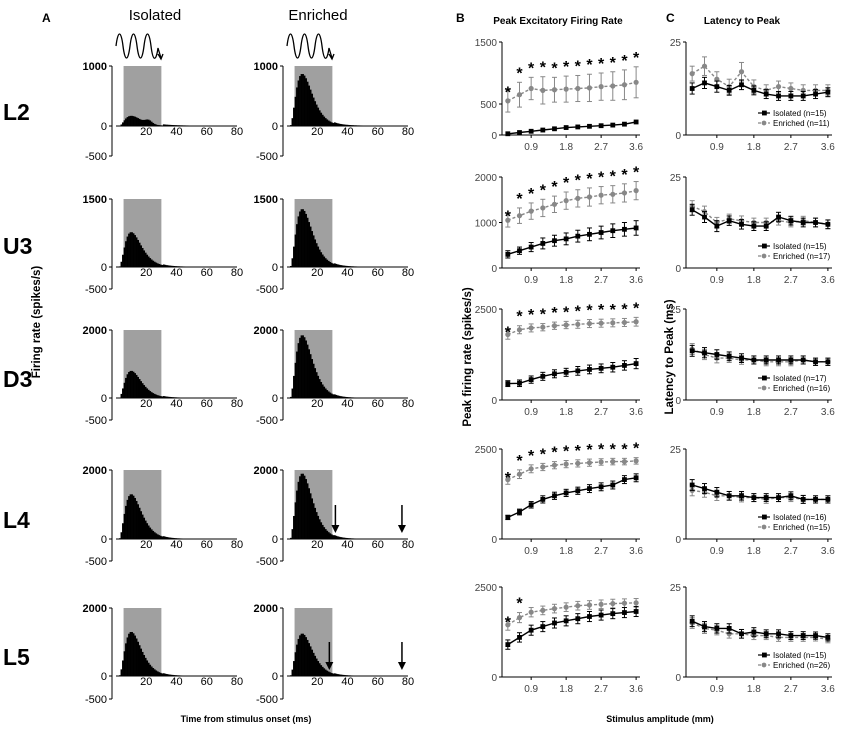 The width and height of the screenshot is (843, 731). I want to click on legend-isolated-marker, so click(764, 517).